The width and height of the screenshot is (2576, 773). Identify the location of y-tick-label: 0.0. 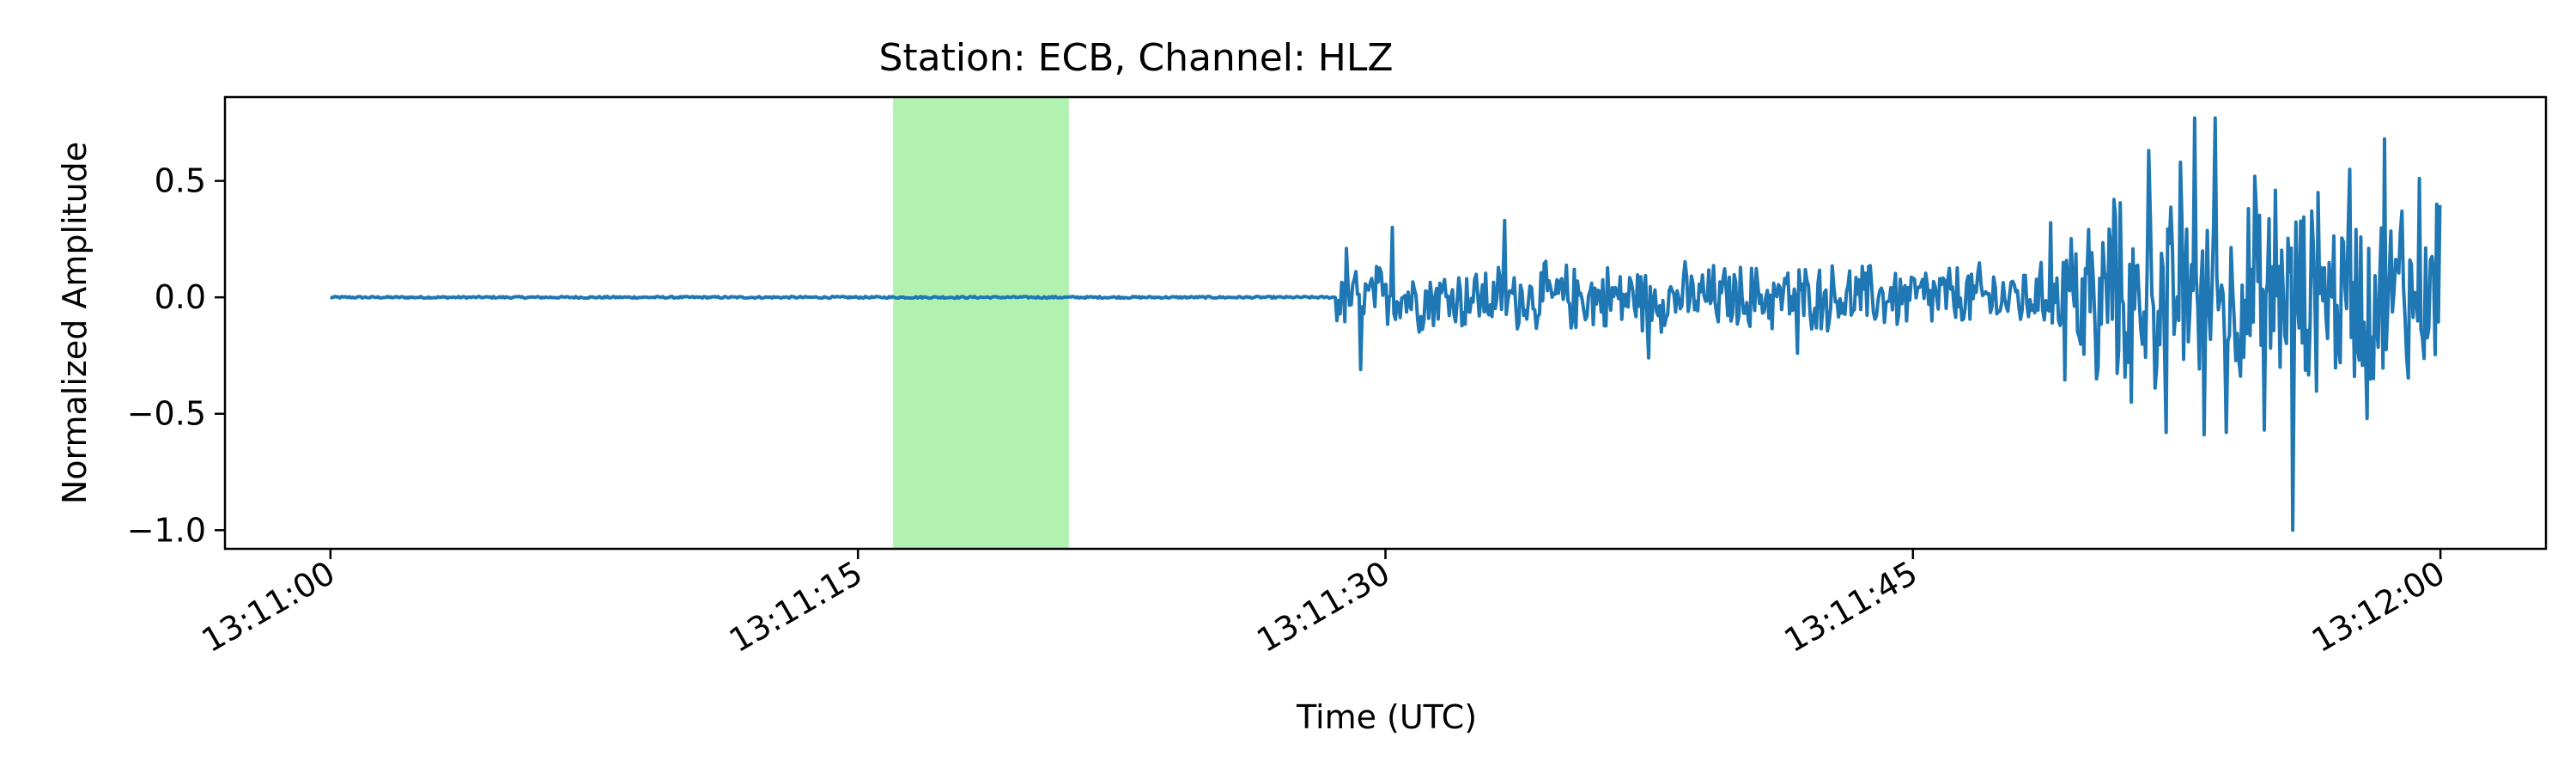
(180, 297).